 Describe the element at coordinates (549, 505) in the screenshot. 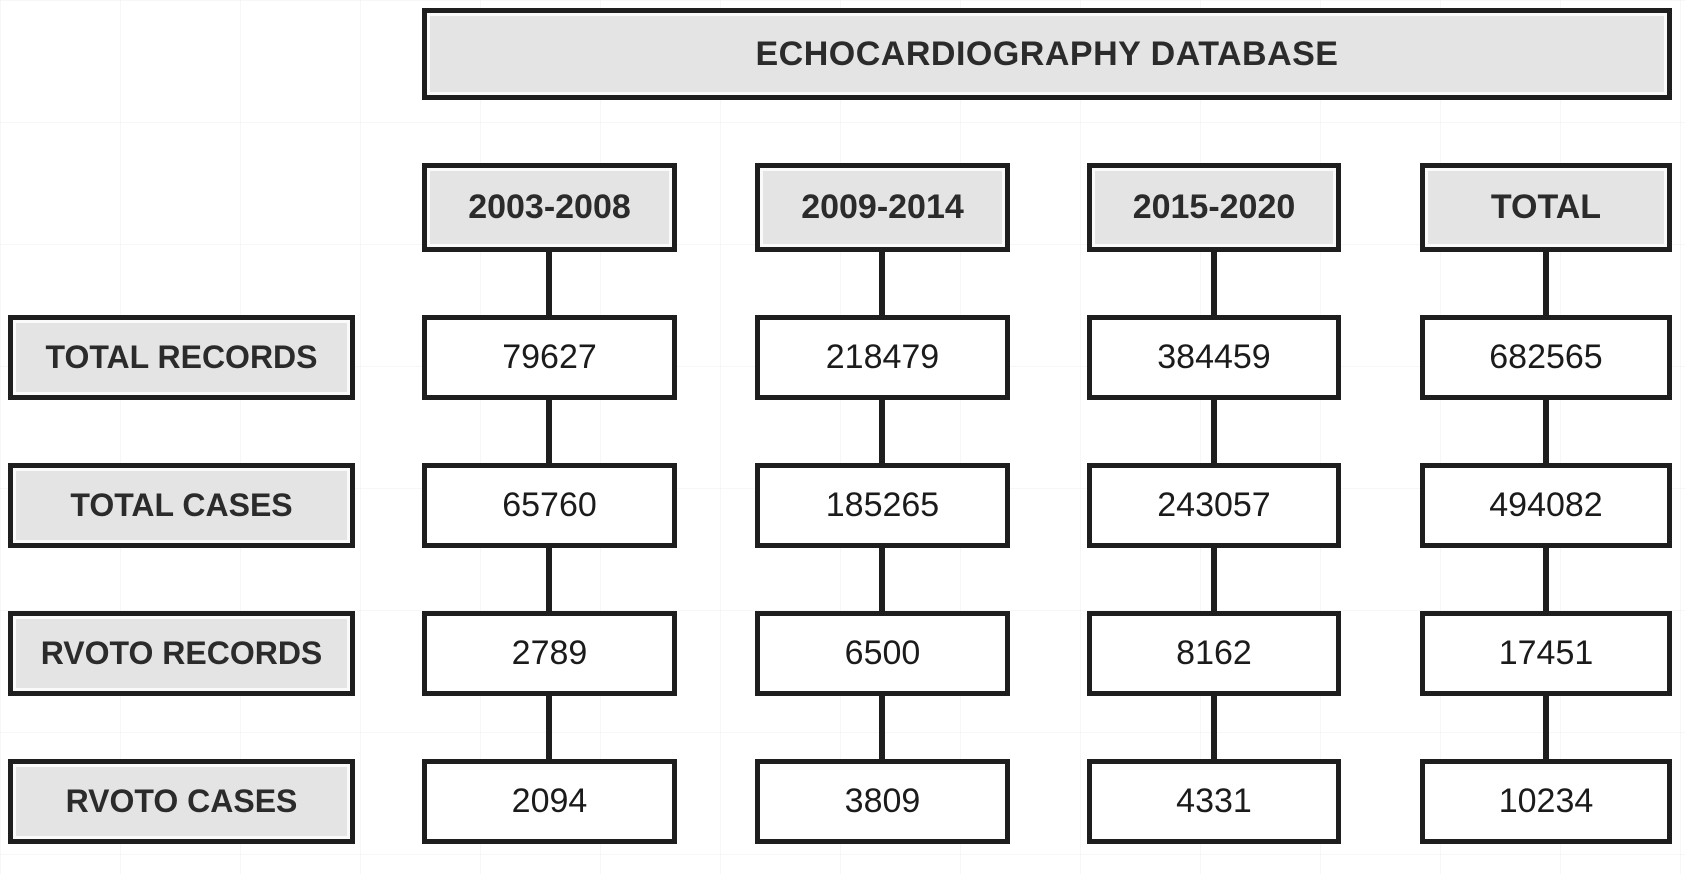

I see `value-cell: 65760` at that location.